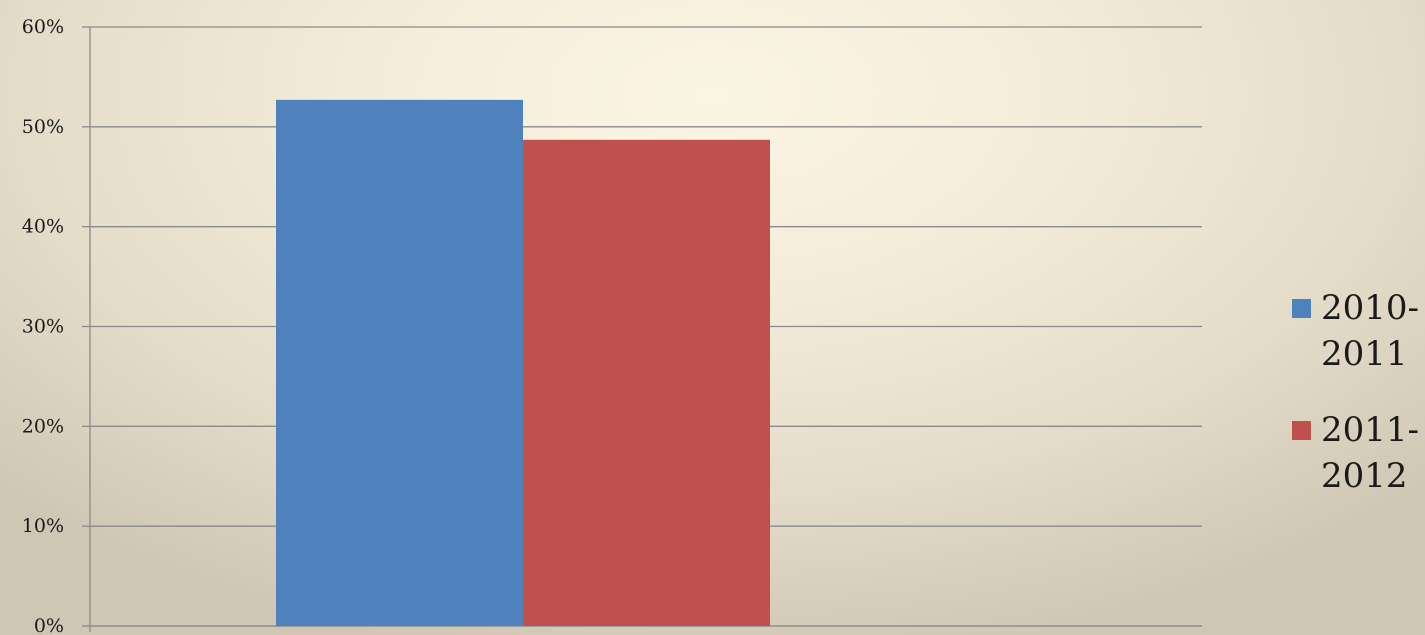 The width and height of the screenshot is (1425, 635). Describe the element at coordinates (43, 526) in the screenshot. I see `y-tick-label: 10%` at that location.